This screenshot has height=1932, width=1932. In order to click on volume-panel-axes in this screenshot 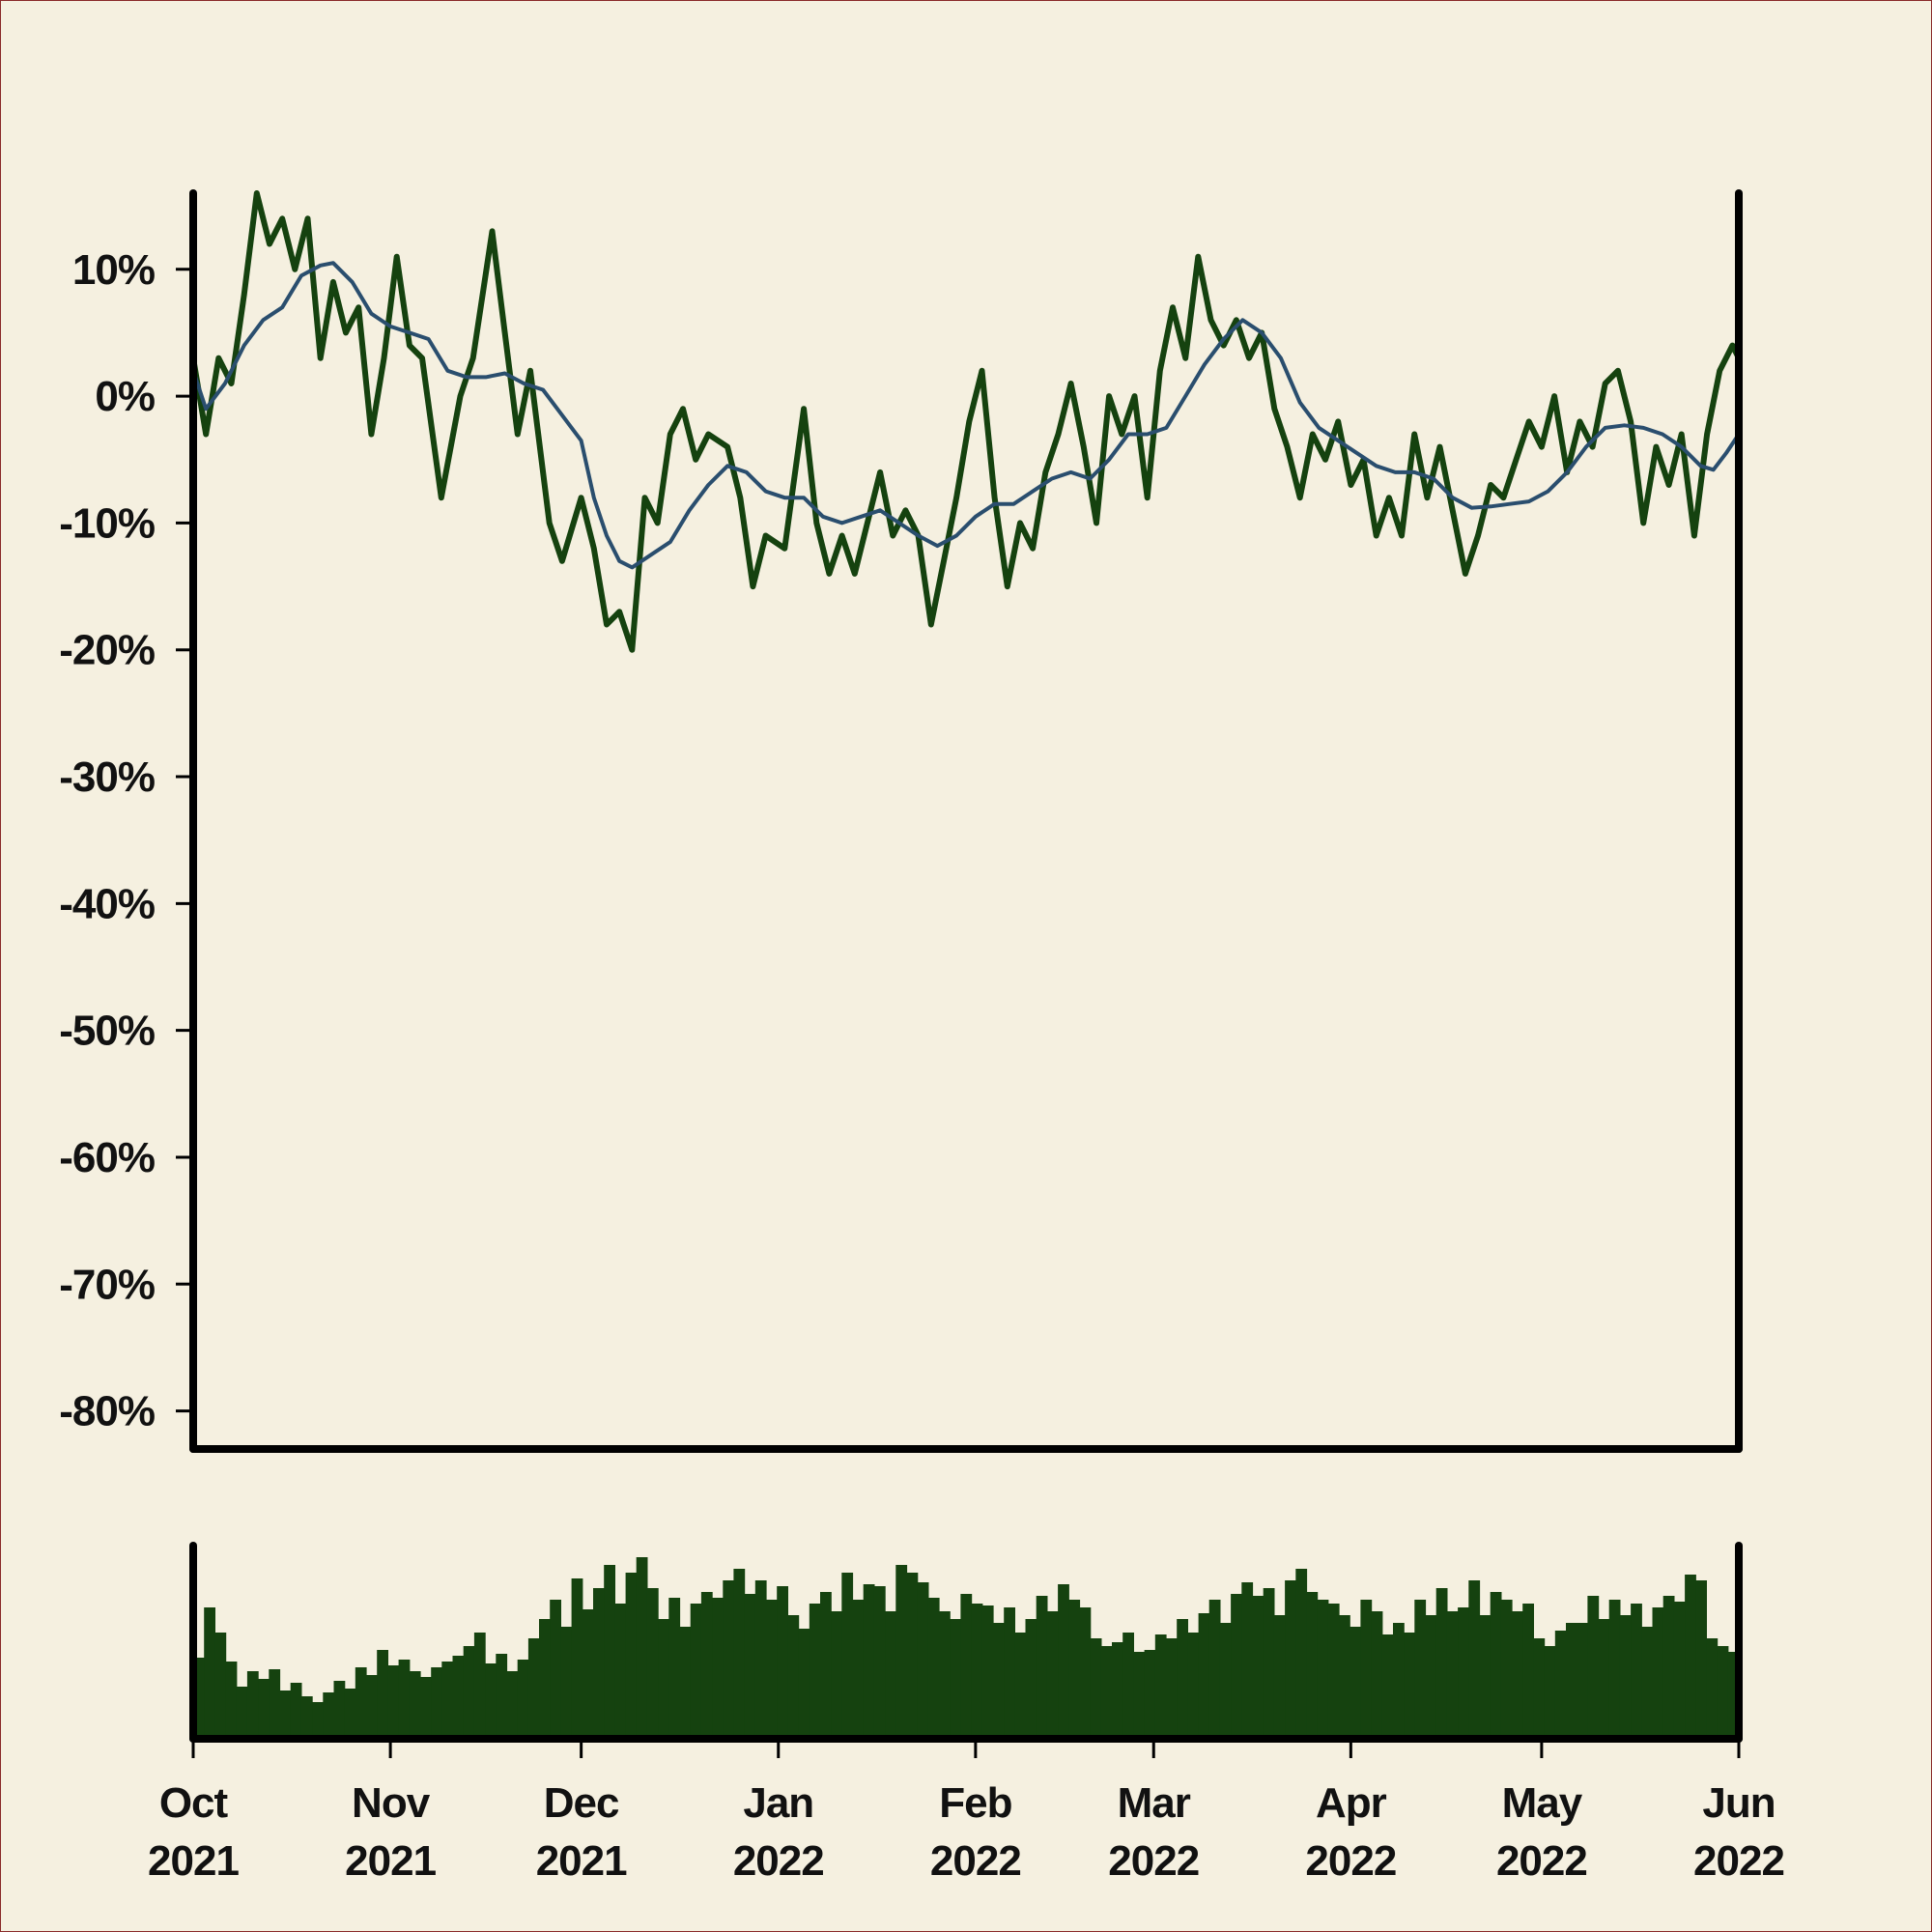, I will do `click(966, 1642)`.